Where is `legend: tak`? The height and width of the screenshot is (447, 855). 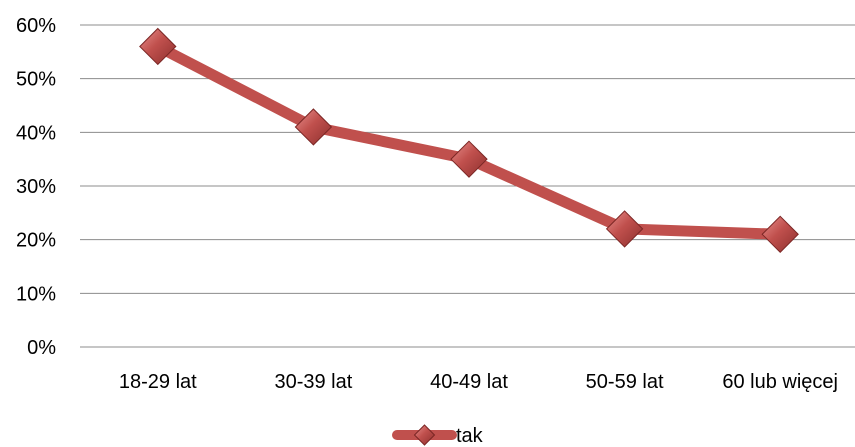
legend: tak is located at coordinates (438, 435).